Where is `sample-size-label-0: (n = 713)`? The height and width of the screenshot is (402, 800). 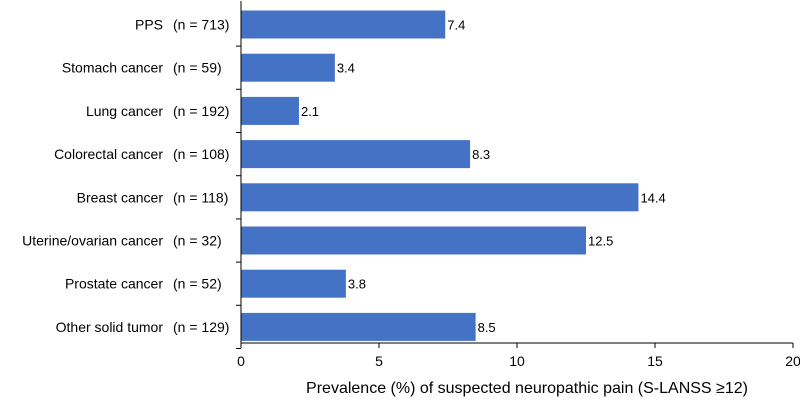 sample-size-label-0: (n = 713) is located at coordinates (201, 25).